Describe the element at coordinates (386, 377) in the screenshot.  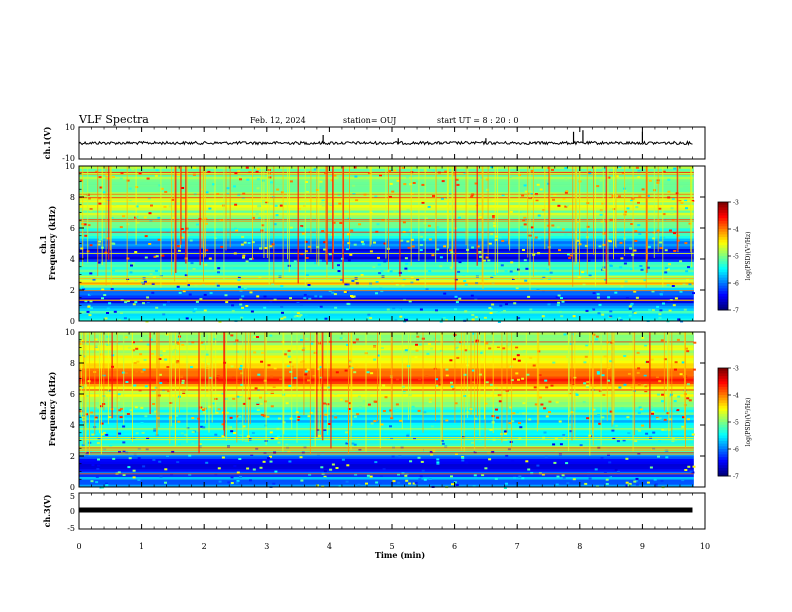
I see `spec-narrowband` at that location.